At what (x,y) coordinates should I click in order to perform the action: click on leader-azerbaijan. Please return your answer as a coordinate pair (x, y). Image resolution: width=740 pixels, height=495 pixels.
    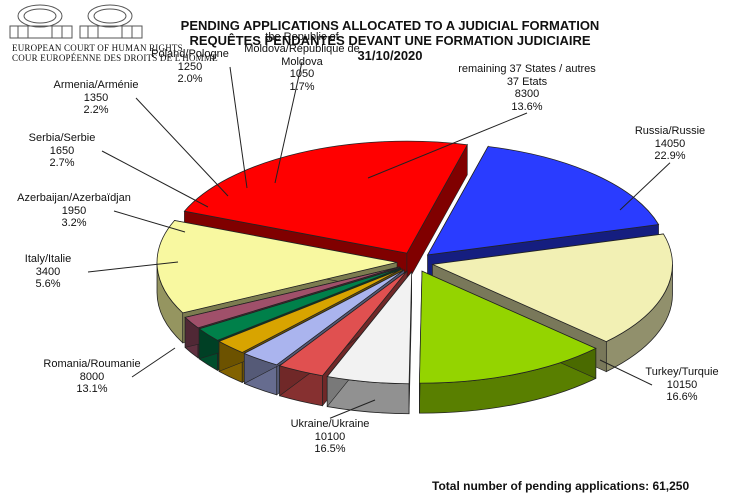
    Looking at the image, I should click on (149, 221).